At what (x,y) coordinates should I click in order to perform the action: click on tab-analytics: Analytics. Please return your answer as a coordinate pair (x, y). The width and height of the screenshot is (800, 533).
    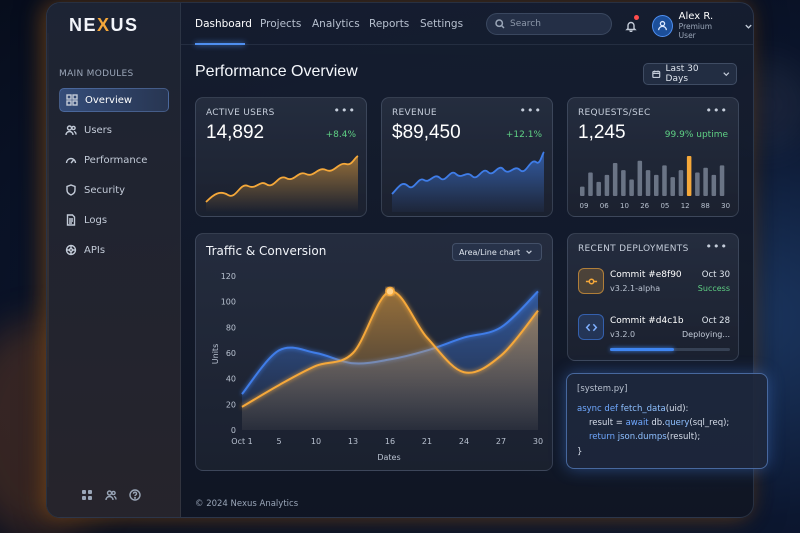
    Looking at the image, I should click on (336, 24).